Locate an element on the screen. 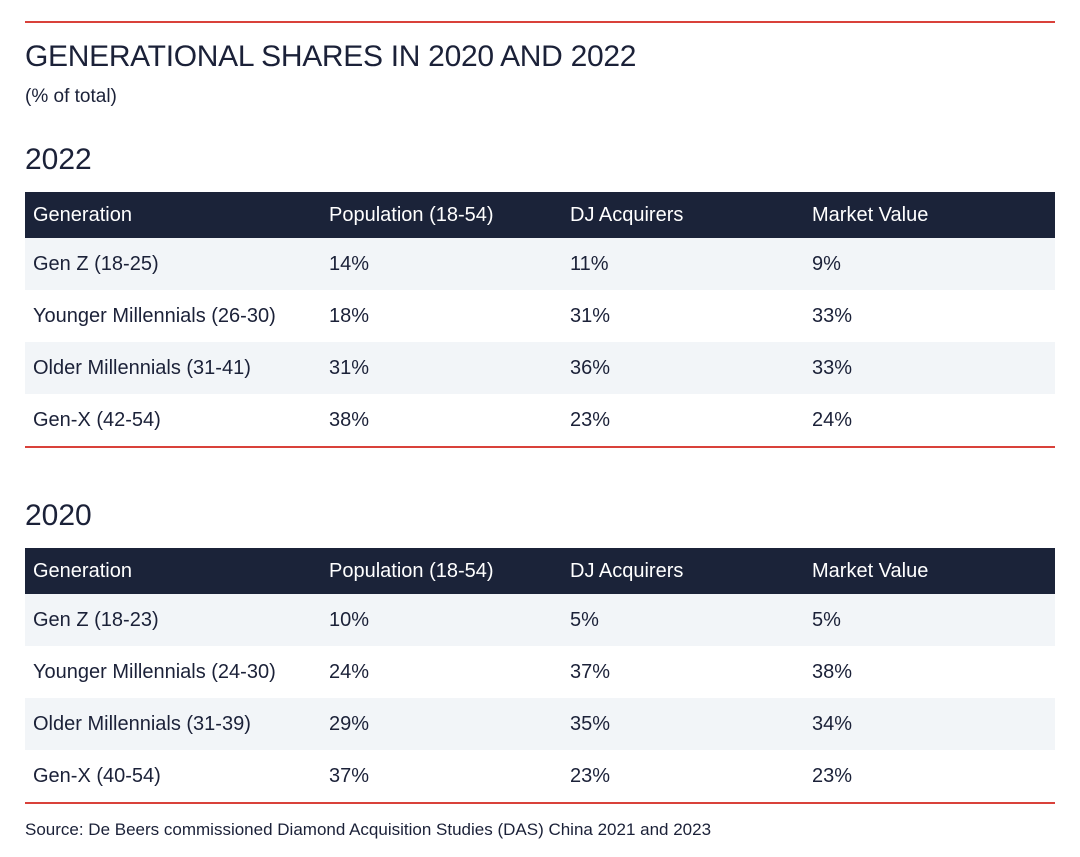 This screenshot has height=857, width=1080. section-title-2020: 2020 is located at coordinates (58, 515).